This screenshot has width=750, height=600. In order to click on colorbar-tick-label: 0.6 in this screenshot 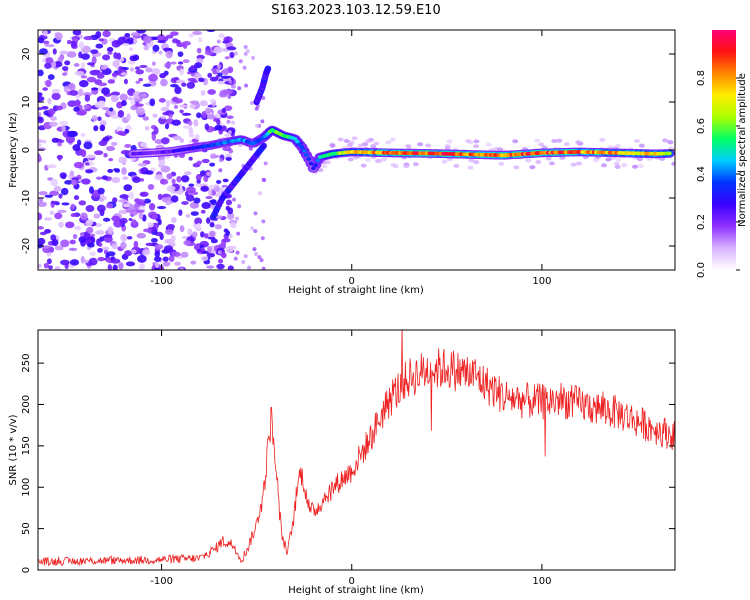, I will do `click(701, 126)`.